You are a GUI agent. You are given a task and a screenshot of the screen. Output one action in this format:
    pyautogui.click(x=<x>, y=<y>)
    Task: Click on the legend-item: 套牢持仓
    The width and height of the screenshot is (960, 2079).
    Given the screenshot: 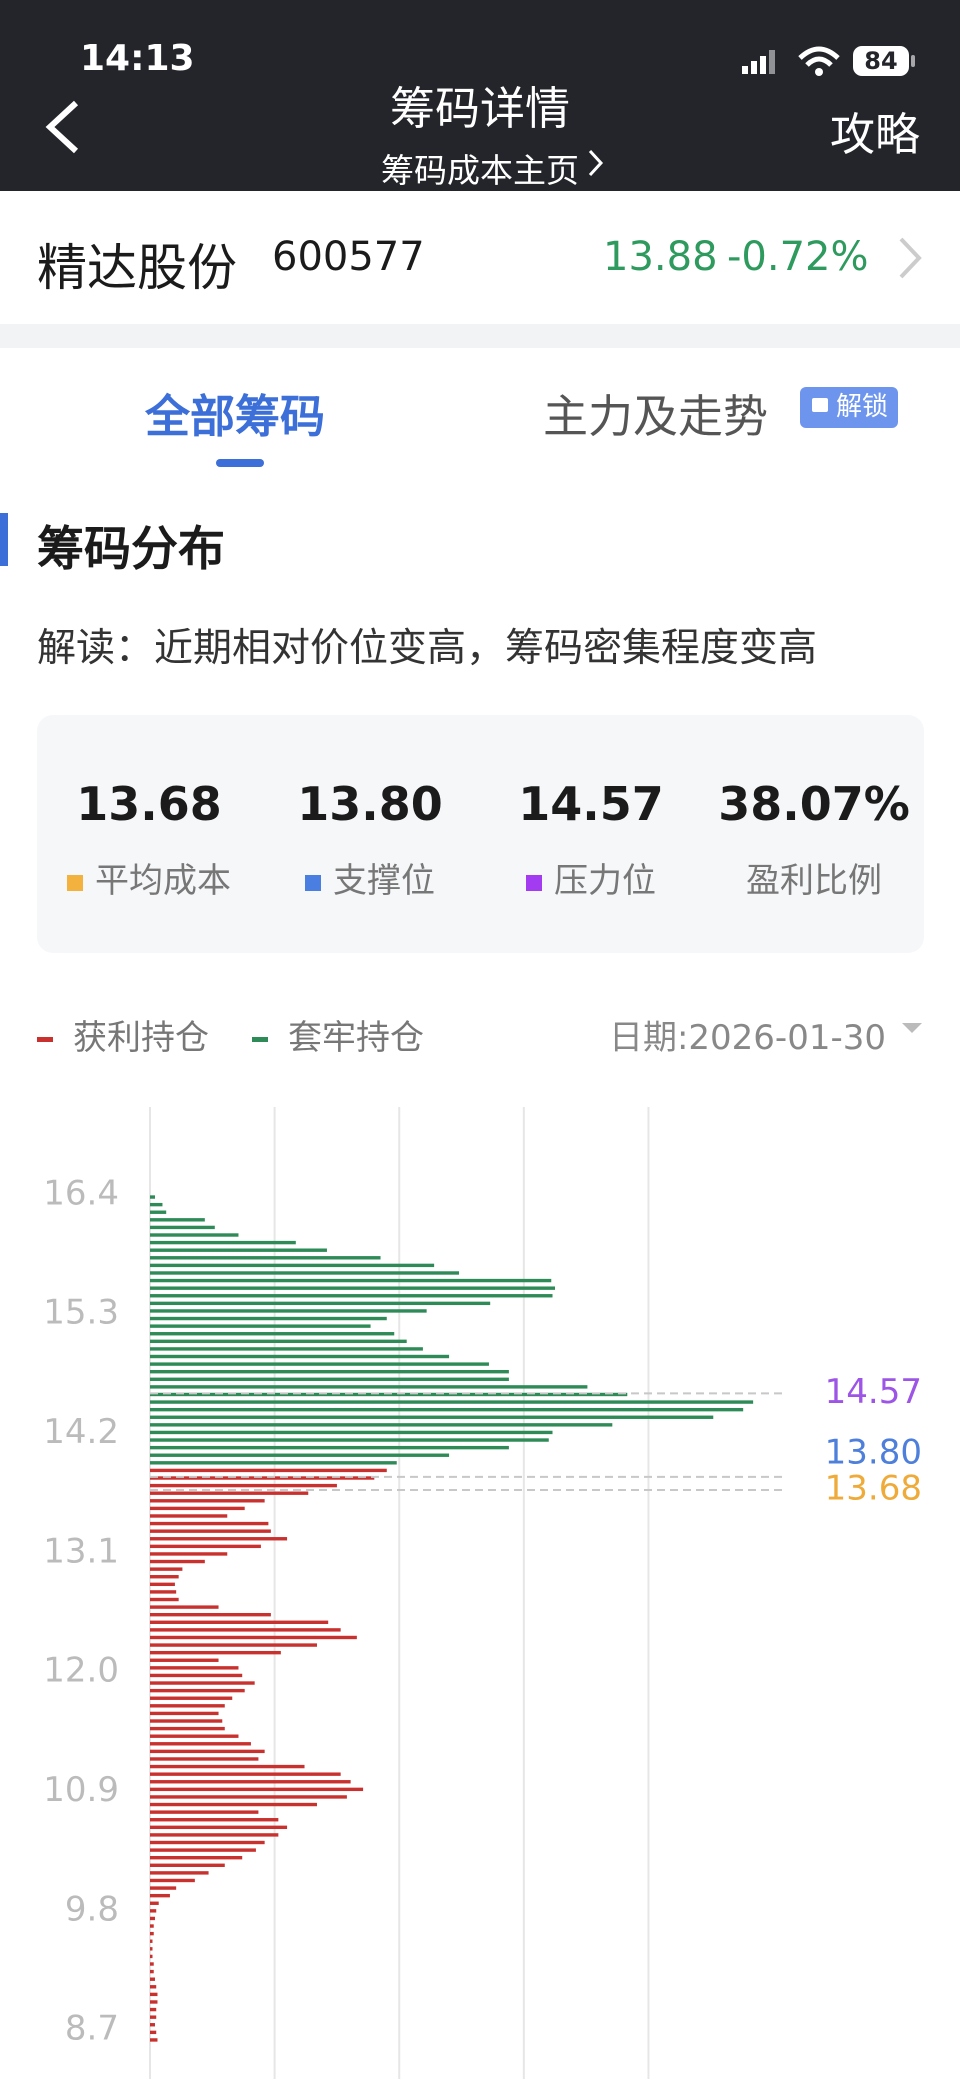 What is the action you would take?
    pyautogui.click(x=338, y=1034)
    